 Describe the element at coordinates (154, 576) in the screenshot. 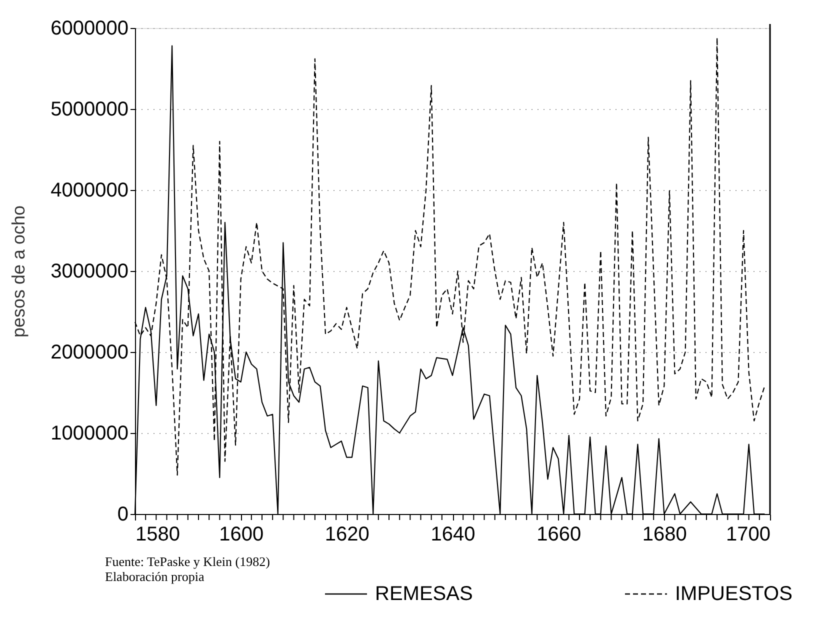

I see `text: Elaboración propia` at that location.